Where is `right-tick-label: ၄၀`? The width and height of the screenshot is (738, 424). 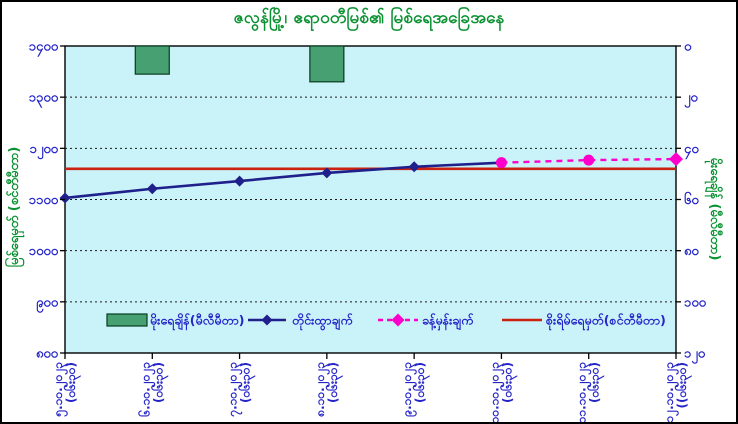 right-tick-label: ၄၀ is located at coordinates (691, 151).